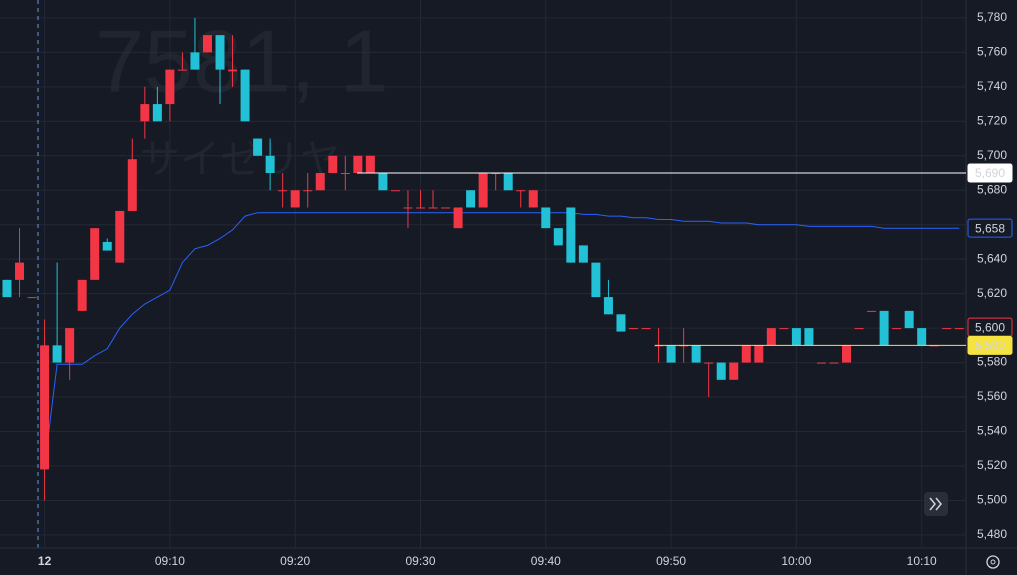  I want to click on x-tick-label: 09:50, so click(671, 561).